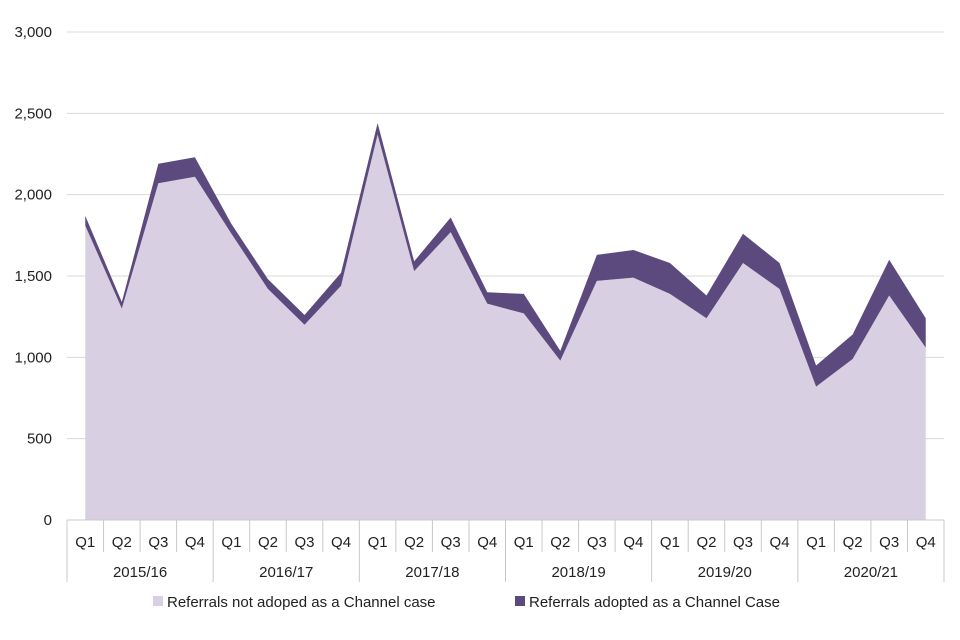 The image size is (960, 640). I want to click on y-axis: 0 500 1,000 1,500 2,000 2,500 3,000, so click(33, 276).